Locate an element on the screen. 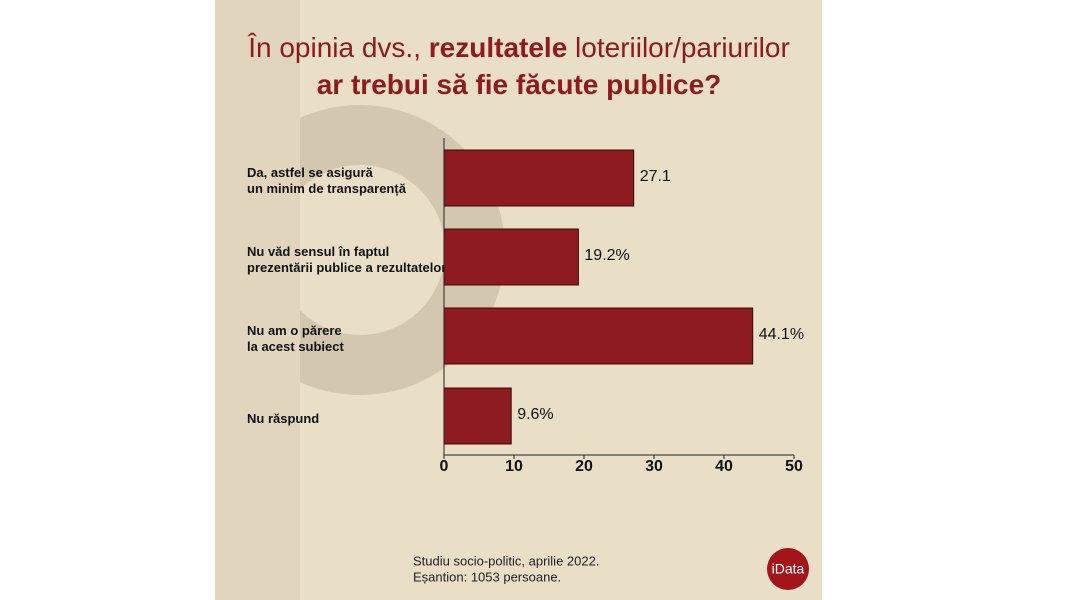  logo-circle is located at coordinates (788, 569).